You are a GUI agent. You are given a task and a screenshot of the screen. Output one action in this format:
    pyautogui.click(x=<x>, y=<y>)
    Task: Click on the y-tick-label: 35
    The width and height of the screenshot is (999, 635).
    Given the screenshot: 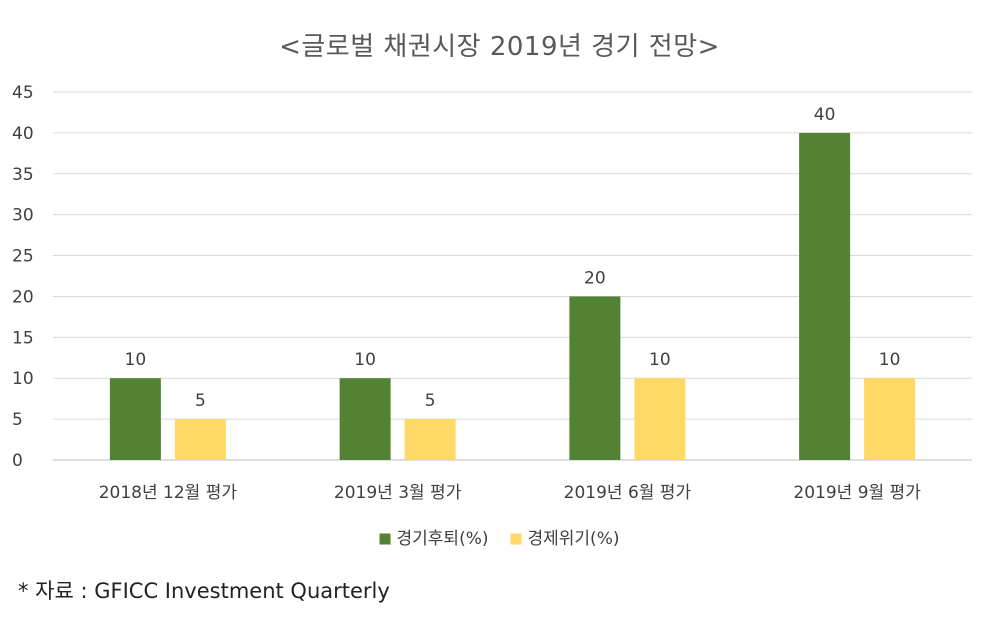 What is the action you would take?
    pyautogui.click(x=23, y=175)
    